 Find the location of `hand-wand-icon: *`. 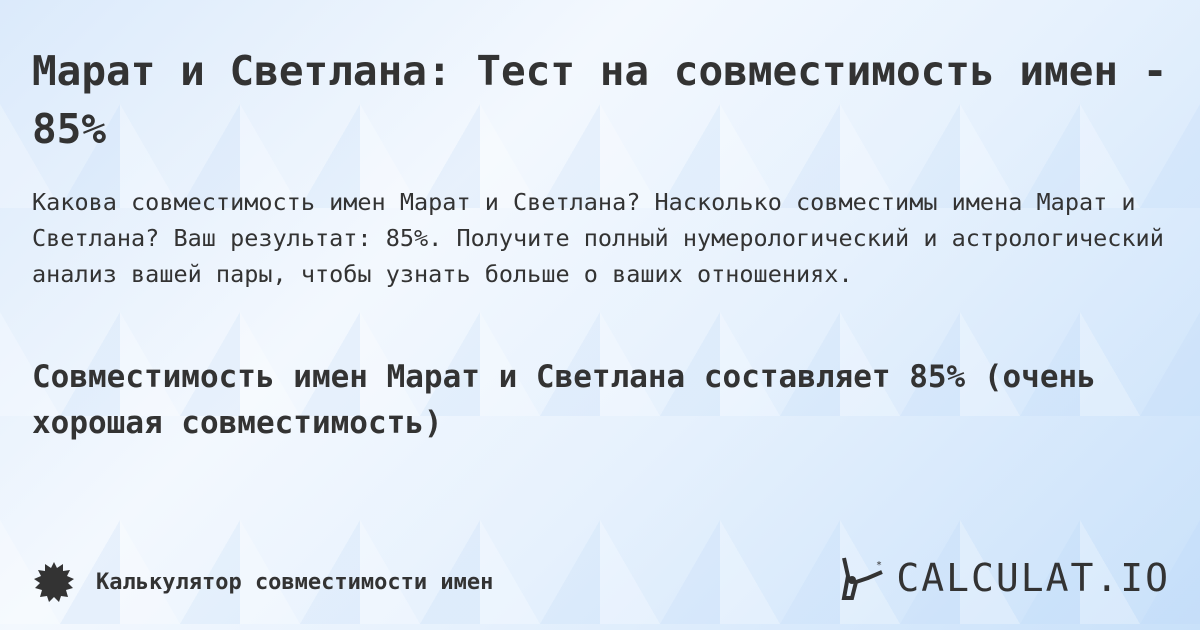

hand-wand-icon: * is located at coordinates (862, 578).